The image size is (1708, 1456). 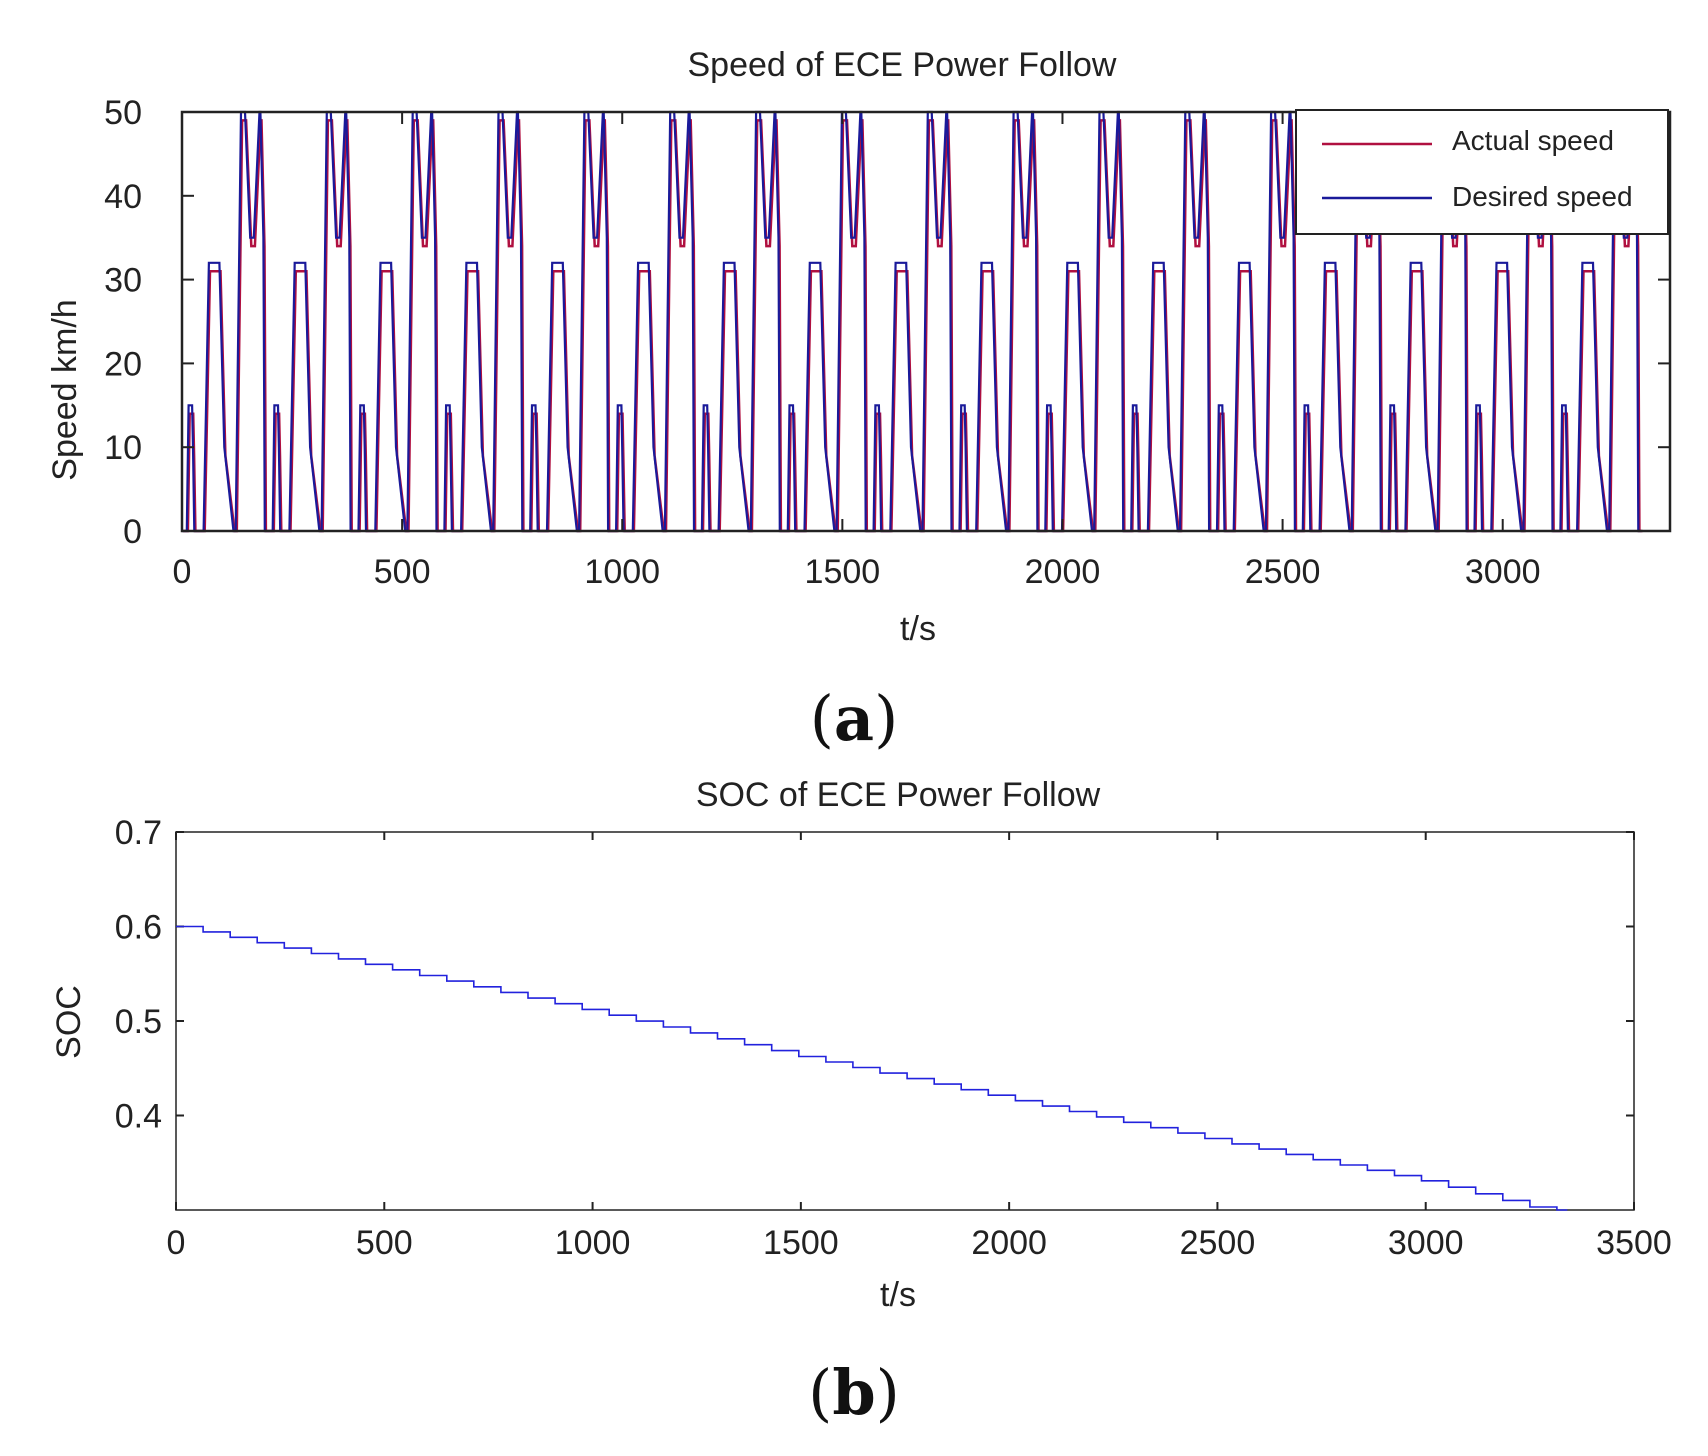 I want to click on soc-xtick-label: 3500, so click(x=1634, y=1243).